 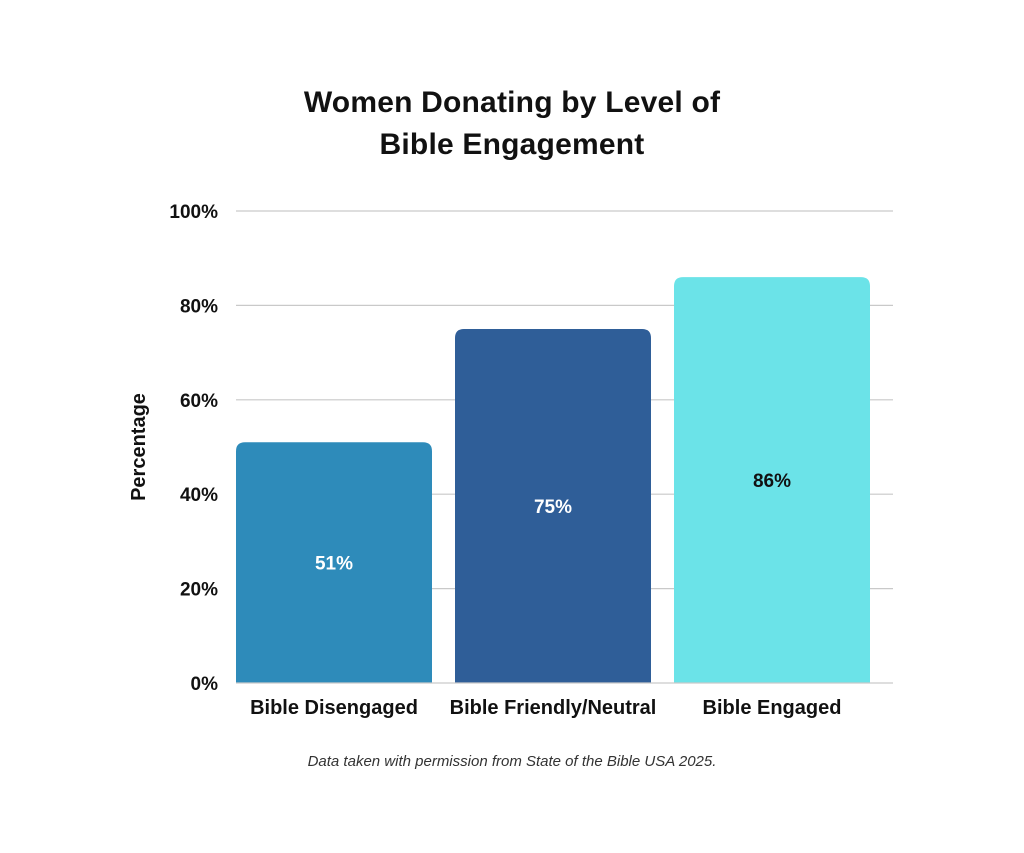 I want to click on x-tick-label: Bible Disengaged, so click(x=334, y=708).